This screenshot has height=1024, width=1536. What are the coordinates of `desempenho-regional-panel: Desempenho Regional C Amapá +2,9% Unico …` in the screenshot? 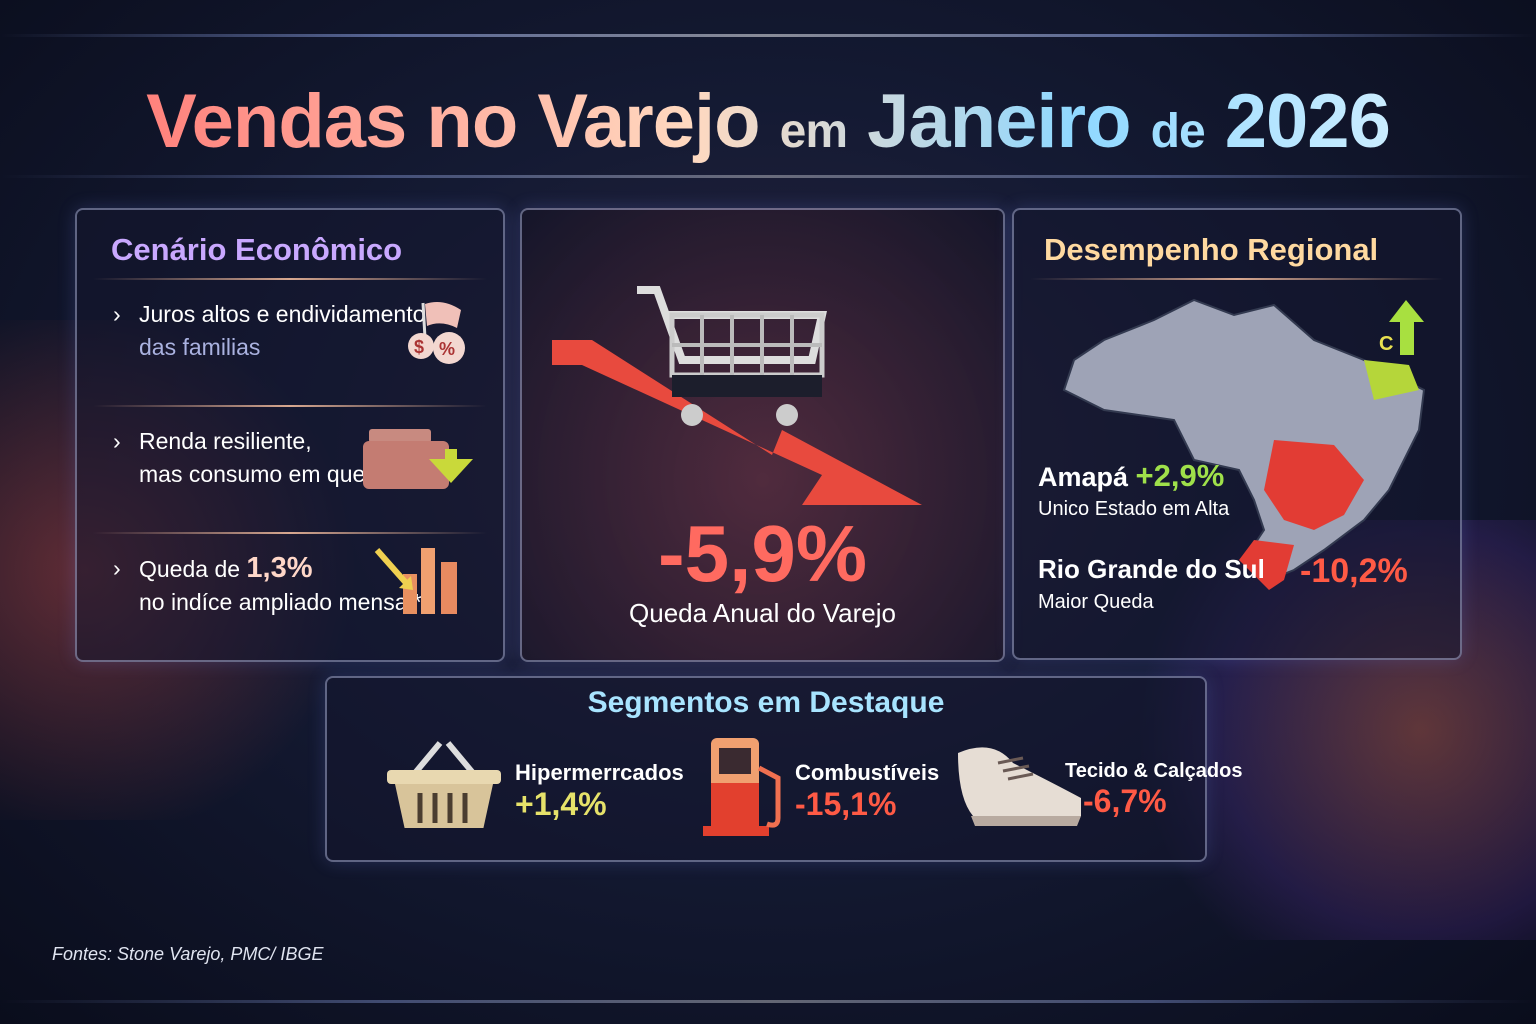 It's located at (1237, 434).